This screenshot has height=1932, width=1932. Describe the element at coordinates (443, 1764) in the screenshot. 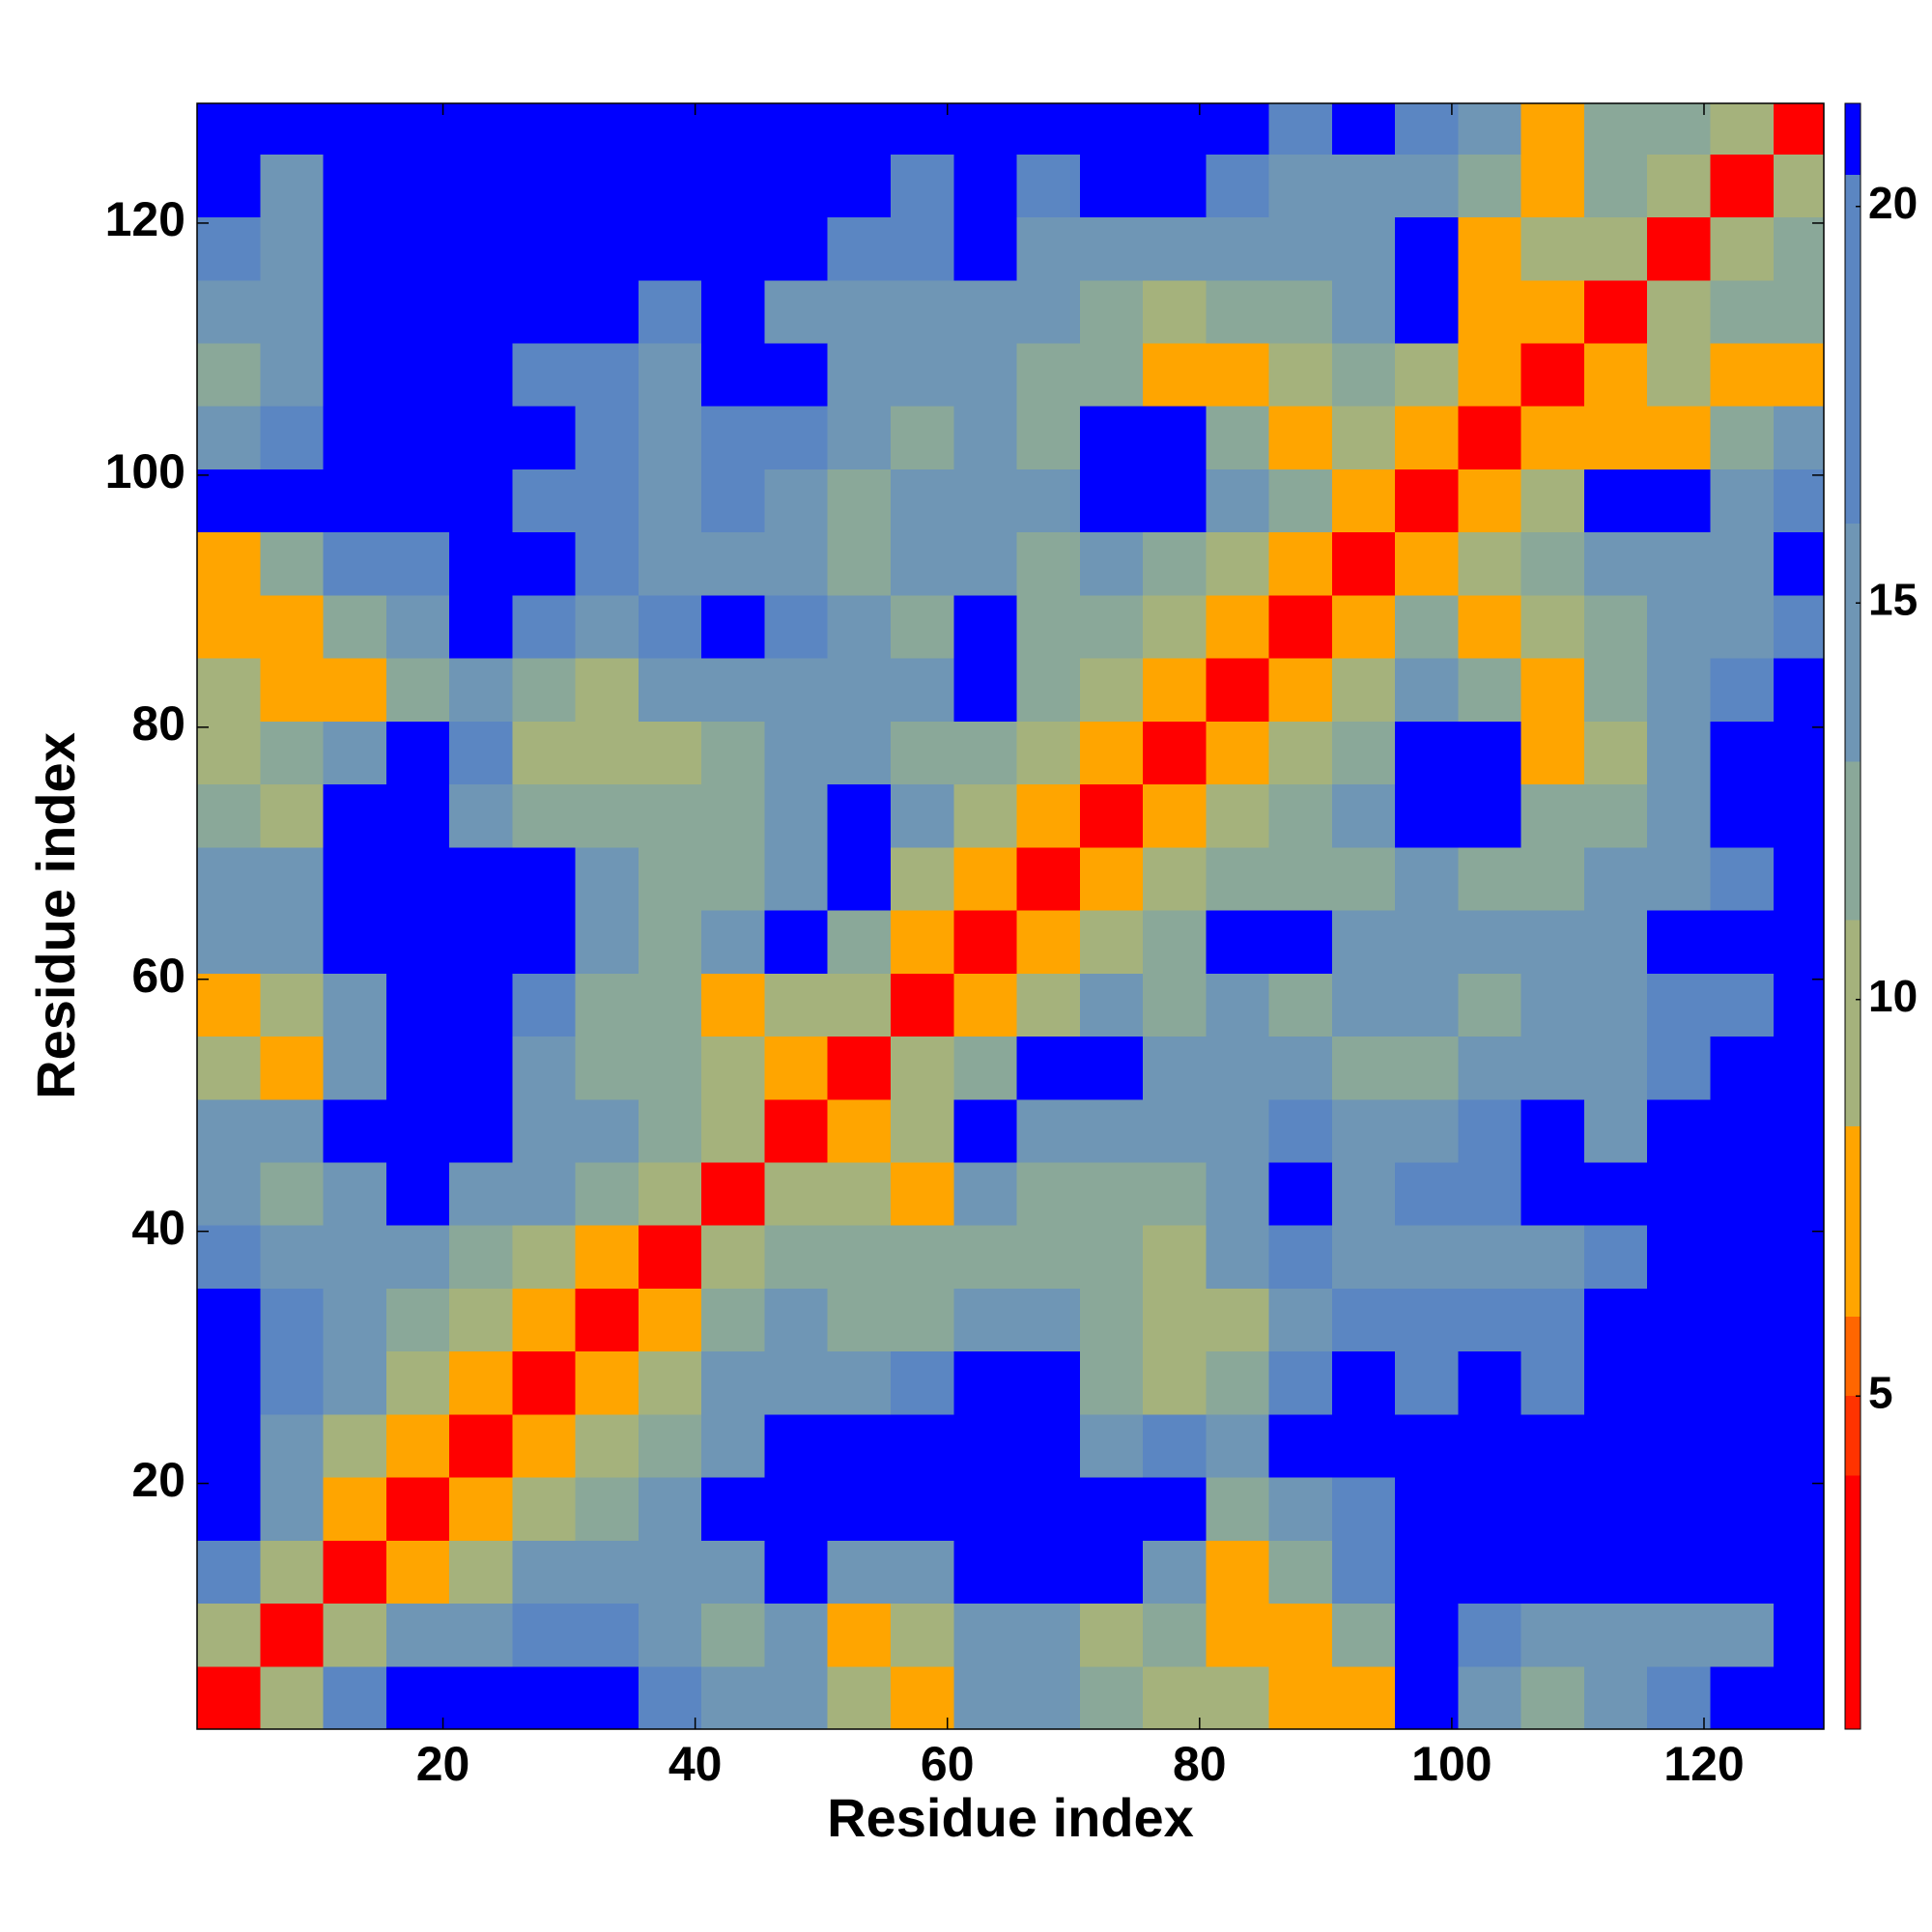

I see `x-tick-label: 20` at that location.